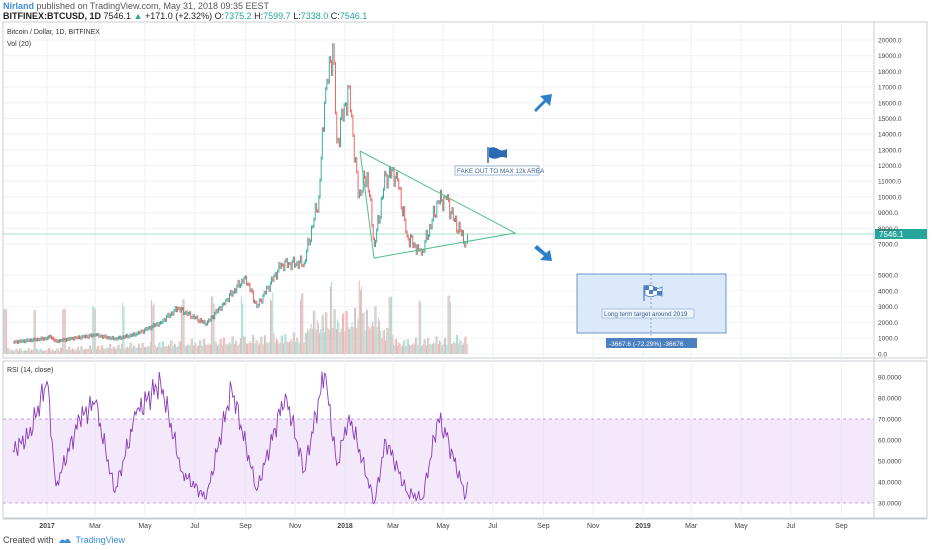 The height and width of the screenshot is (550, 932). What do you see at coordinates (890, 504) in the screenshot?
I see `rsi-tick-label: 30.0000` at bounding box center [890, 504].